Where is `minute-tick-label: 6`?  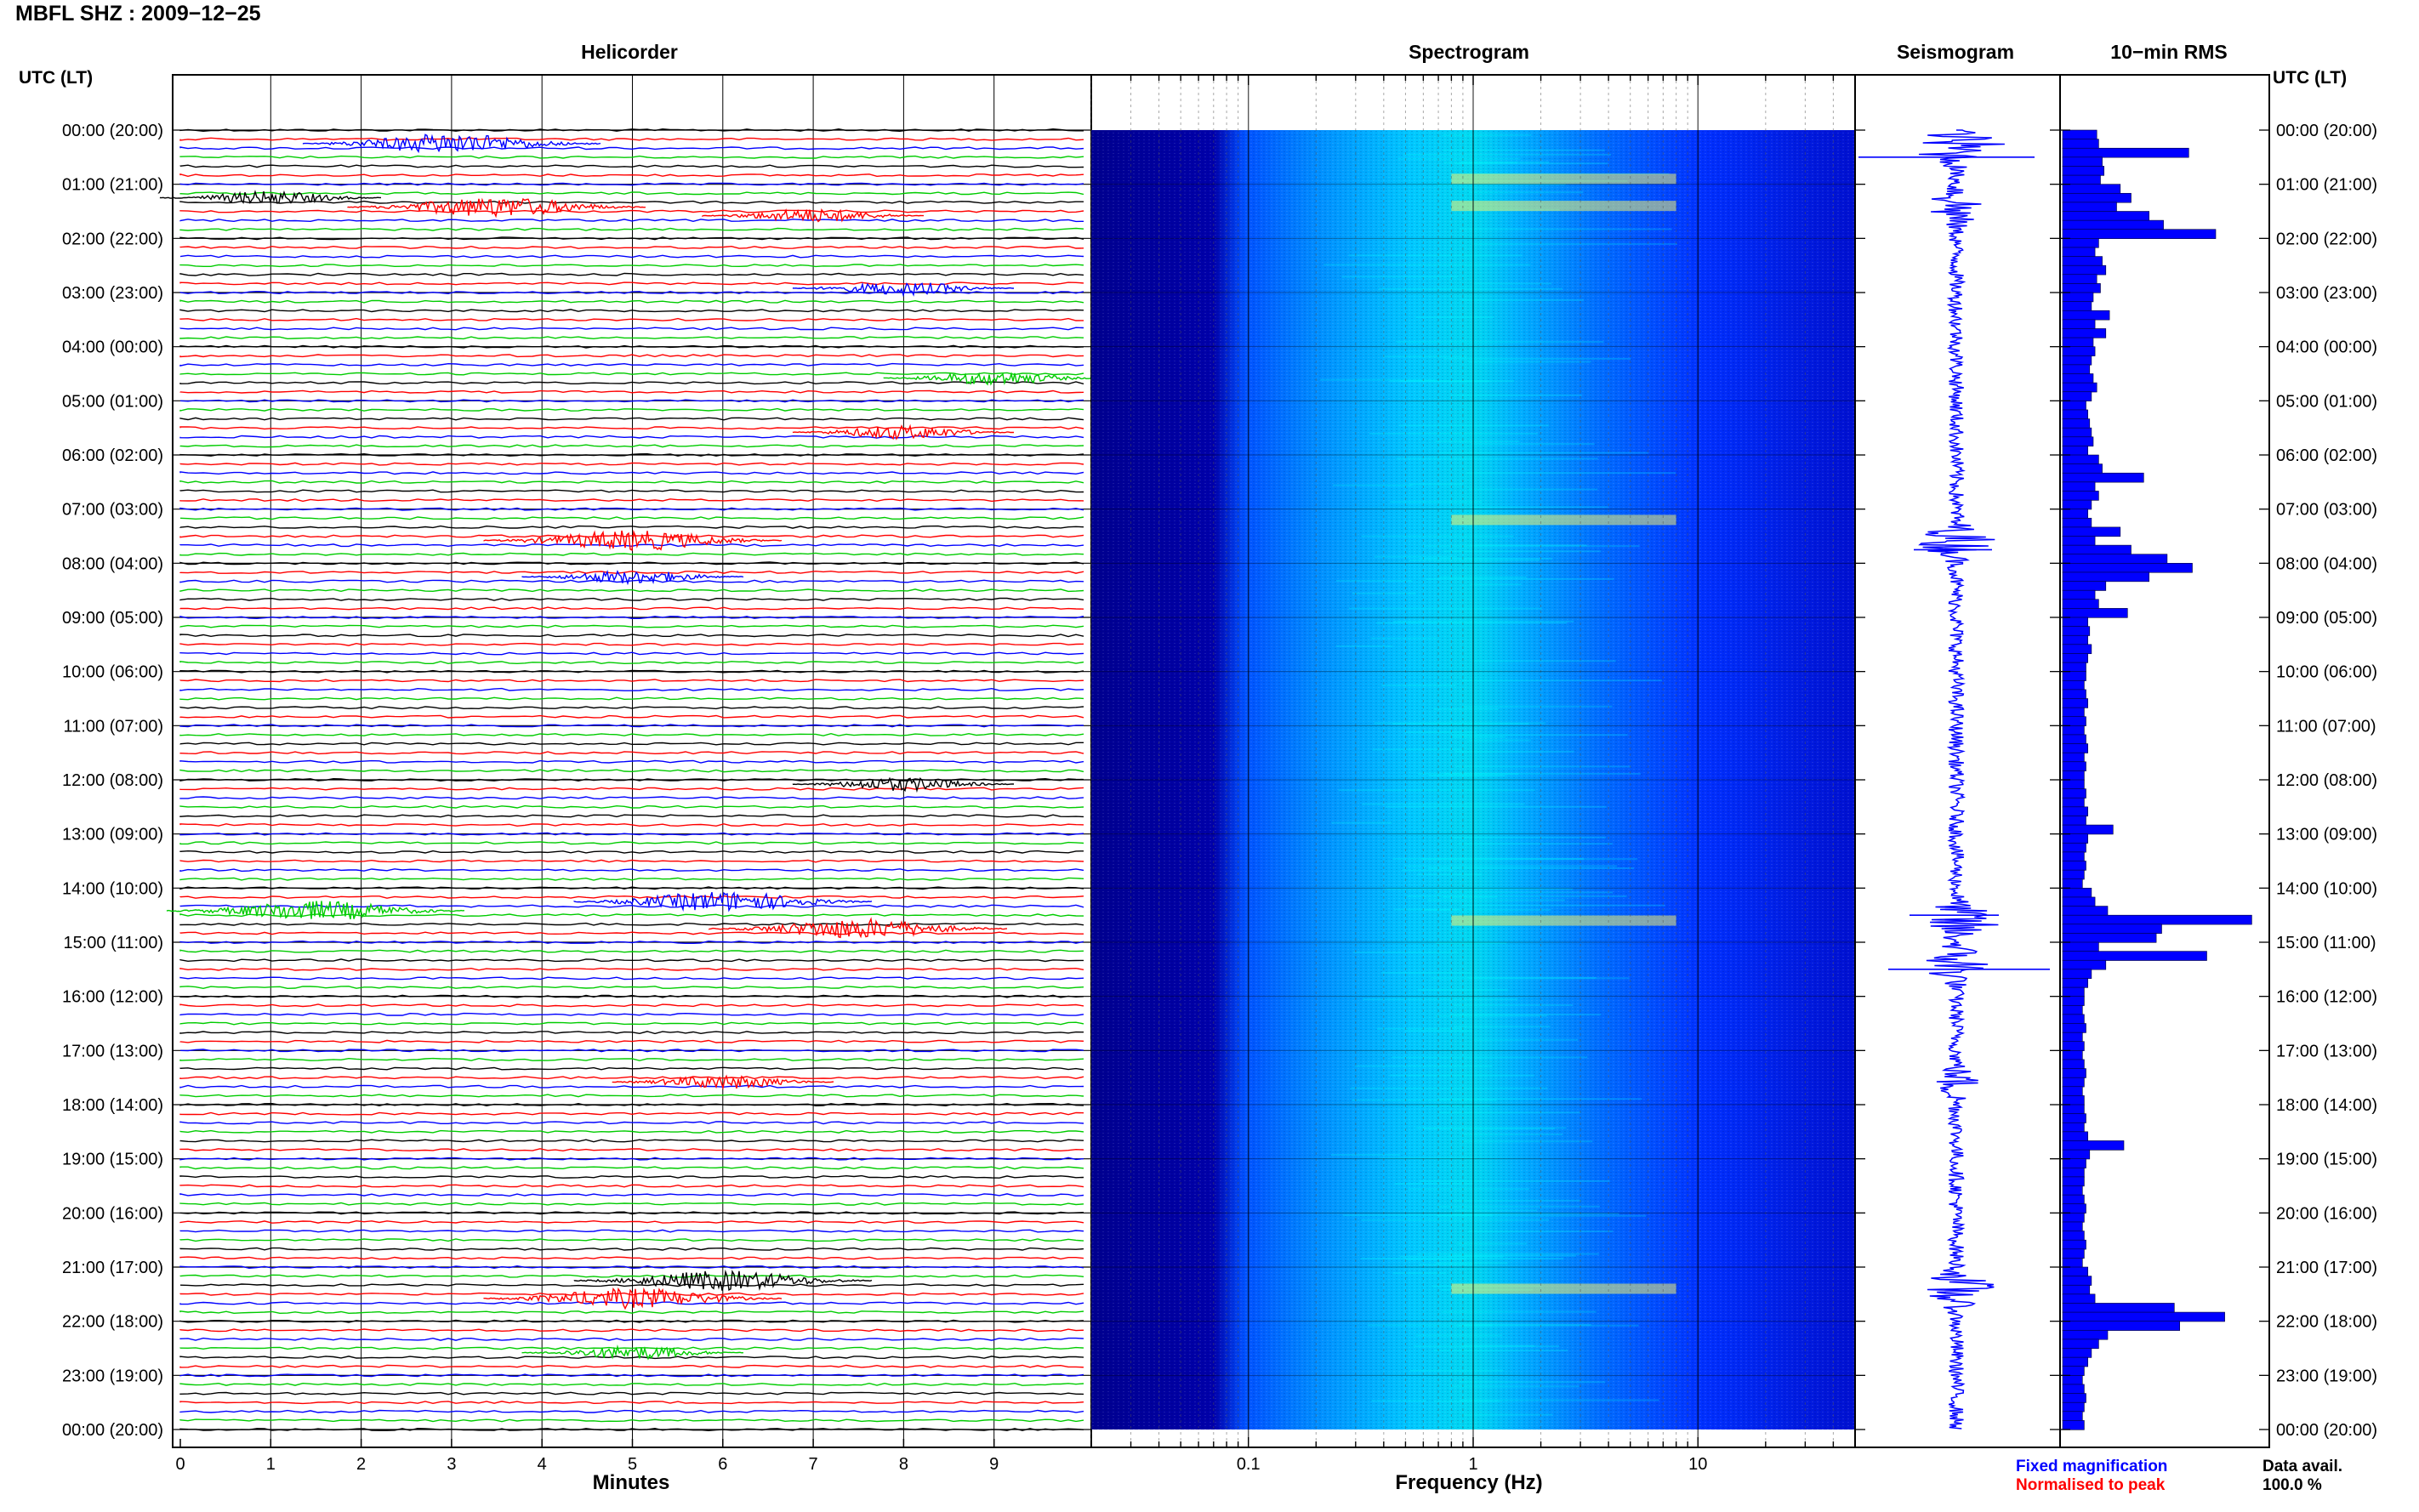
minute-tick-label: 6 is located at coordinates (722, 1464).